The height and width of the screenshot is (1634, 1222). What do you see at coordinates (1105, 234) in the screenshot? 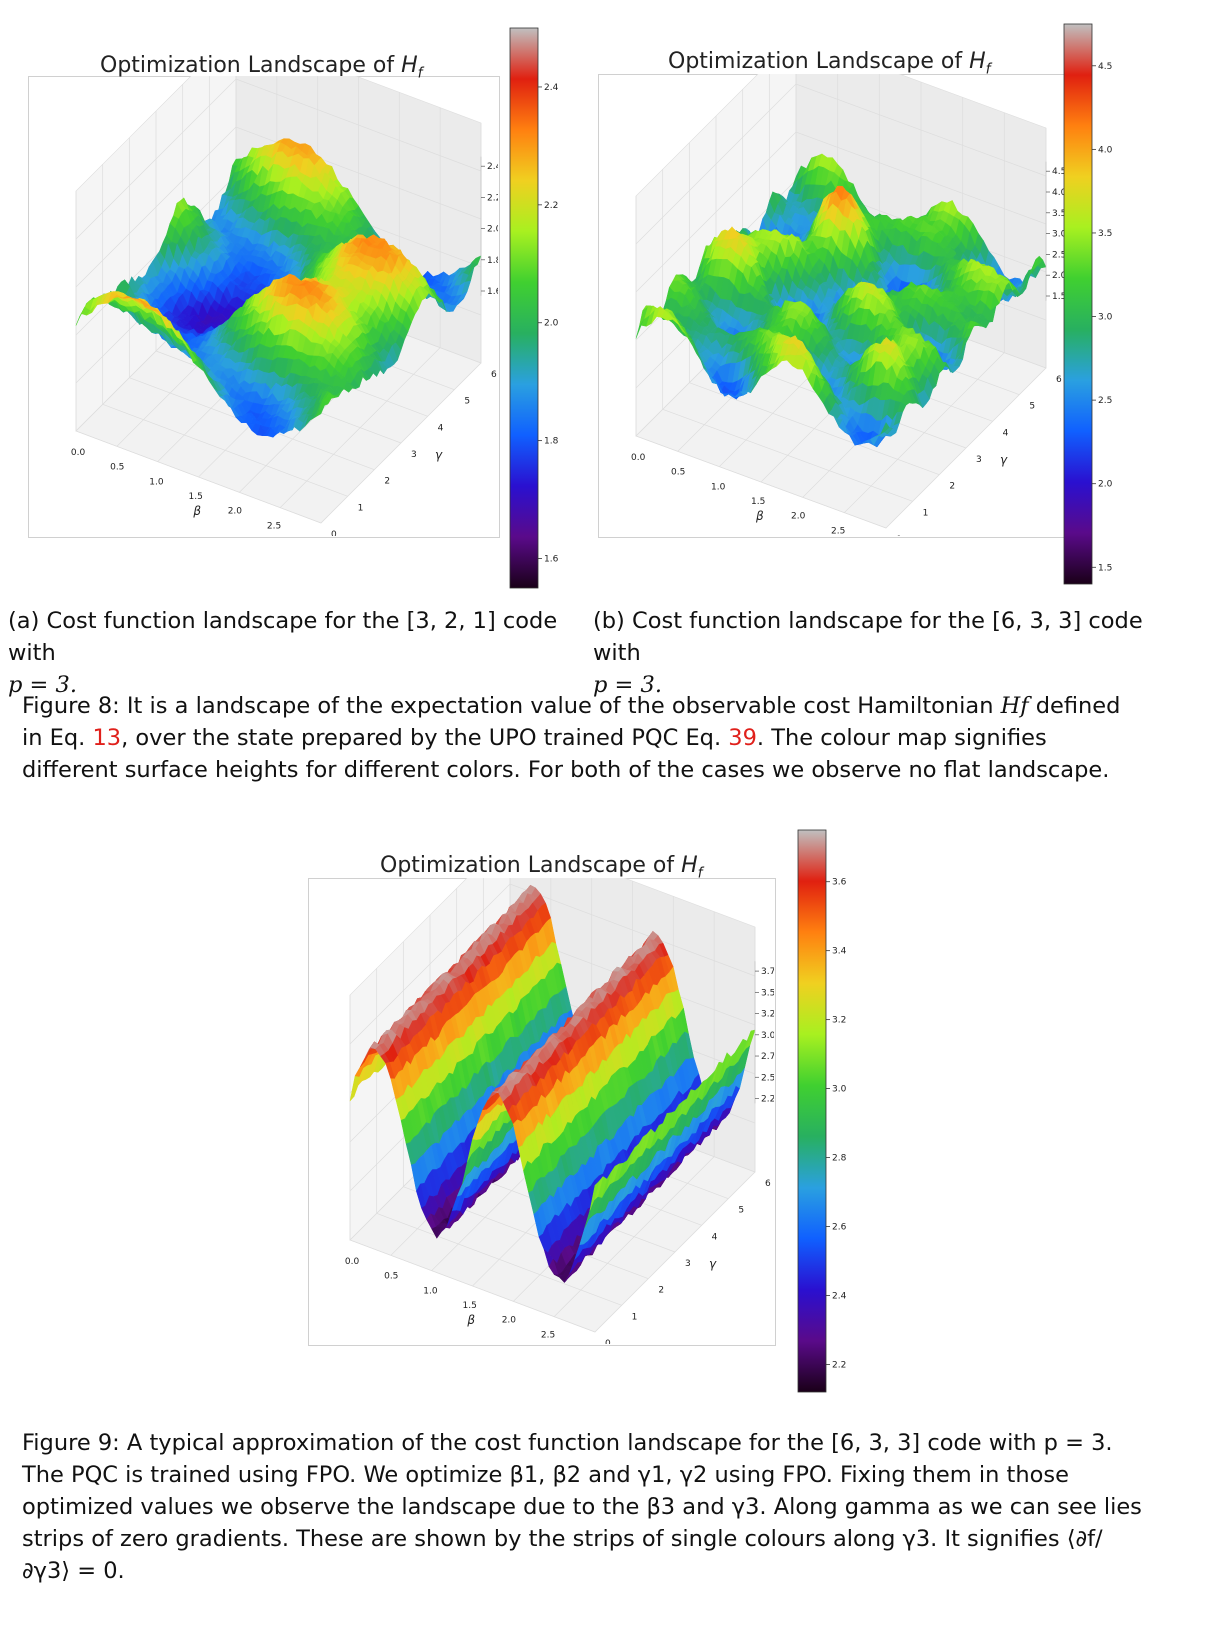
I see `colorbar-tick-label: 3.5` at bounding box center [1105, 234].